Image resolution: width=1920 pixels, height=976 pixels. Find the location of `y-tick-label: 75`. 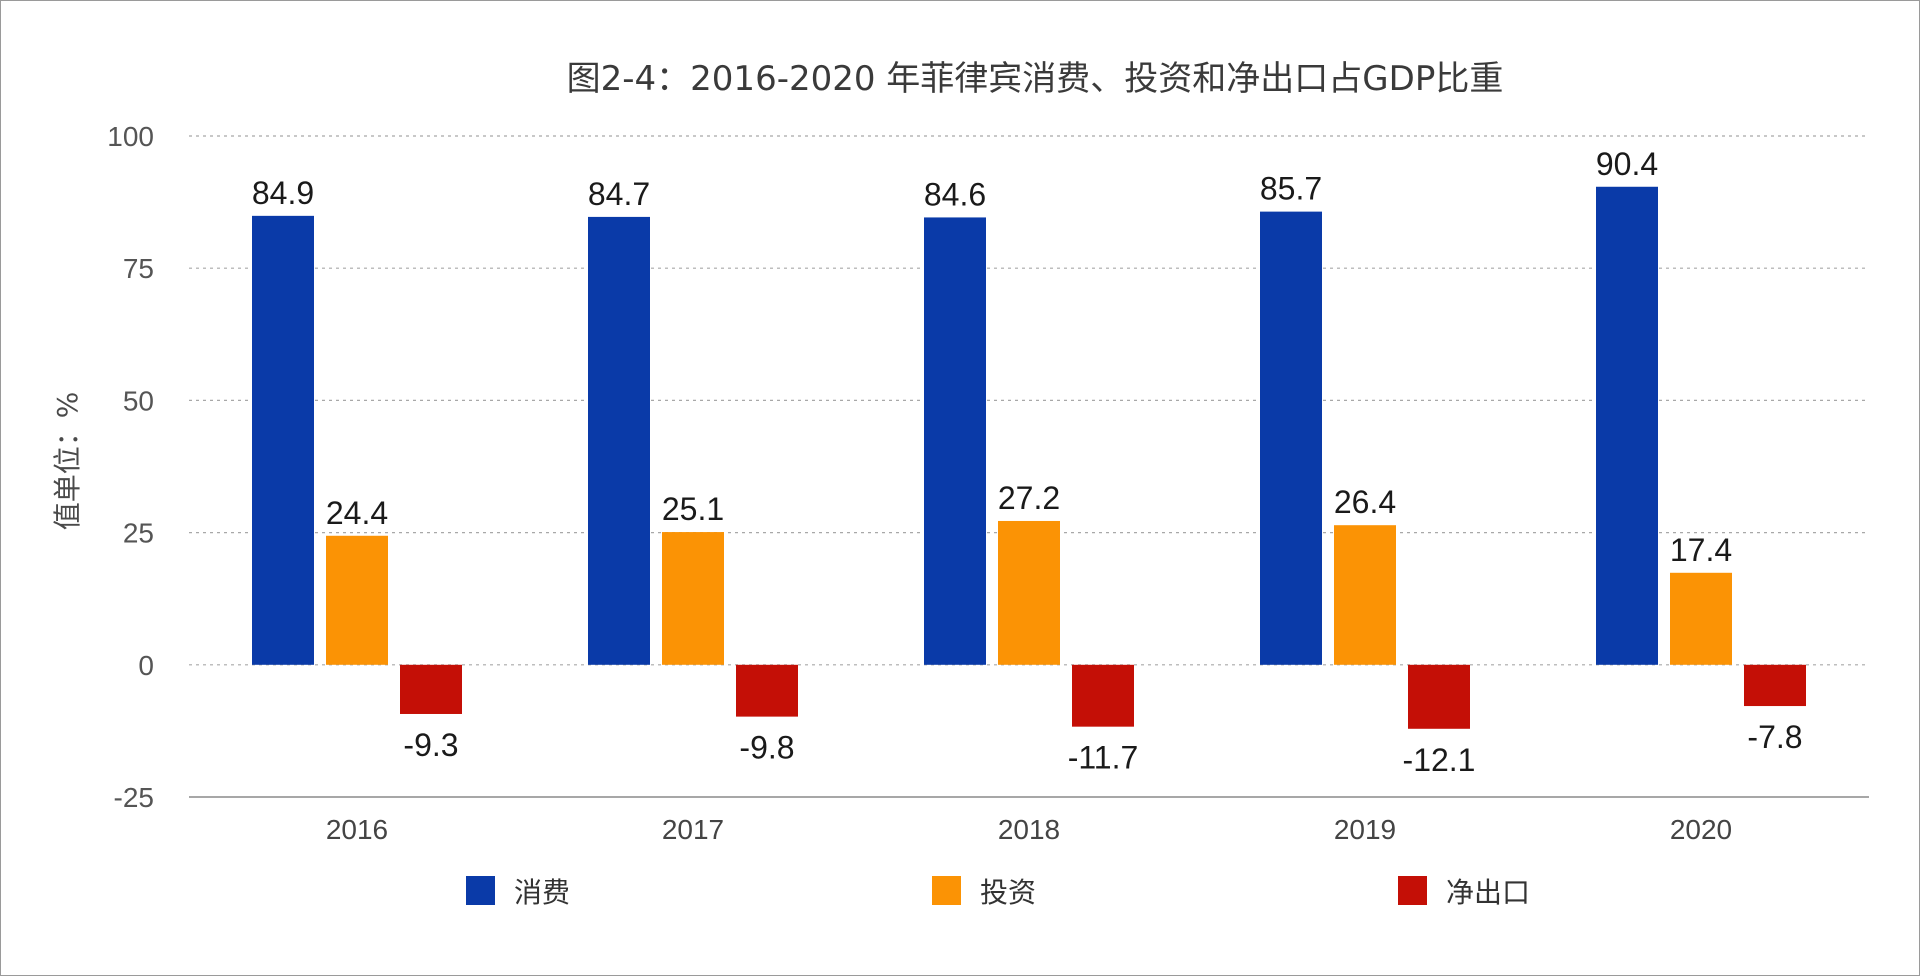

y-tick-label: 75 is located at coordinates (138, 268).